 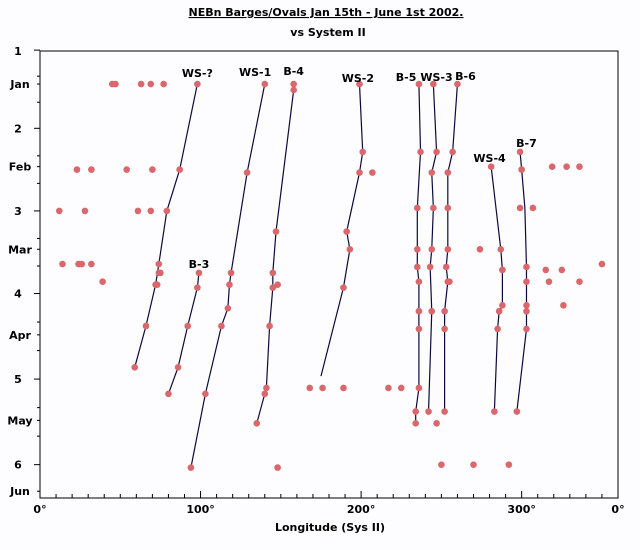 I want to click on x-axis-label: Longitude (Sys II), so click(x=330, y=527).